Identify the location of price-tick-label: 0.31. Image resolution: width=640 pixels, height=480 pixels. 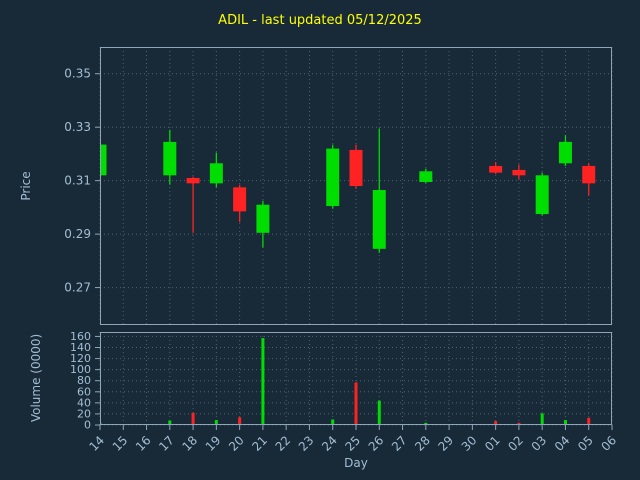
(77, 181).